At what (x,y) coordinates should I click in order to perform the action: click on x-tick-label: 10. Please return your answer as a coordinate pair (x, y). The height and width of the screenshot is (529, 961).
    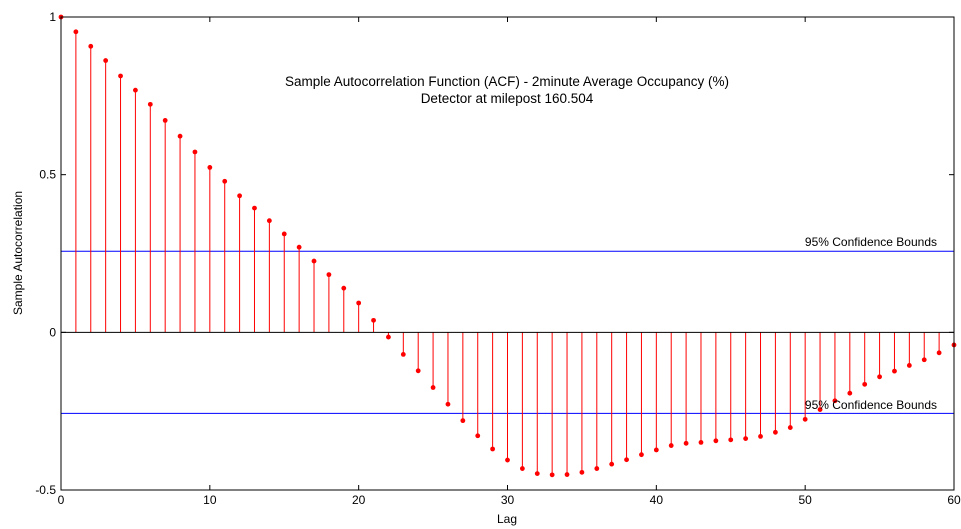
    Looking at the image, I should click on (210, 500).